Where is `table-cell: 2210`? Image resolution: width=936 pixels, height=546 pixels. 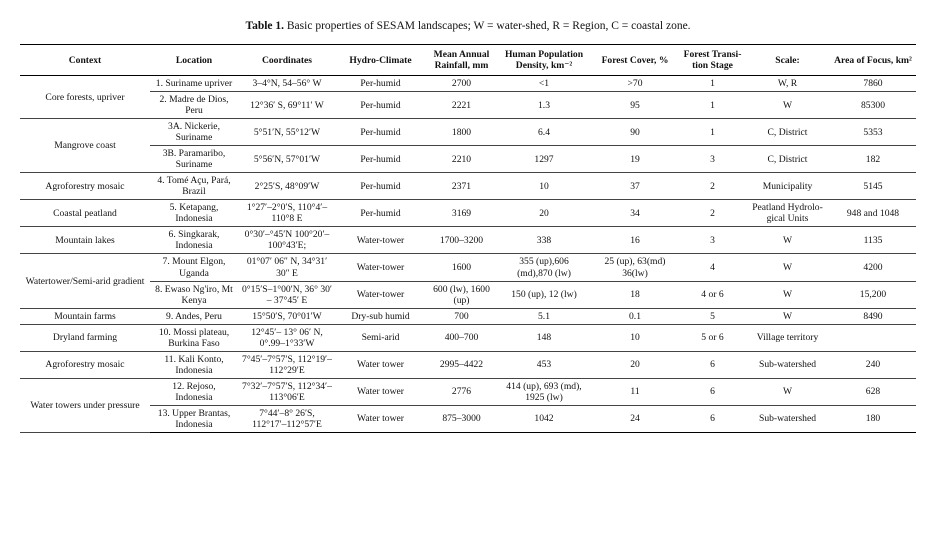 table-cell: 2210 is located at coordinates (461, 159).